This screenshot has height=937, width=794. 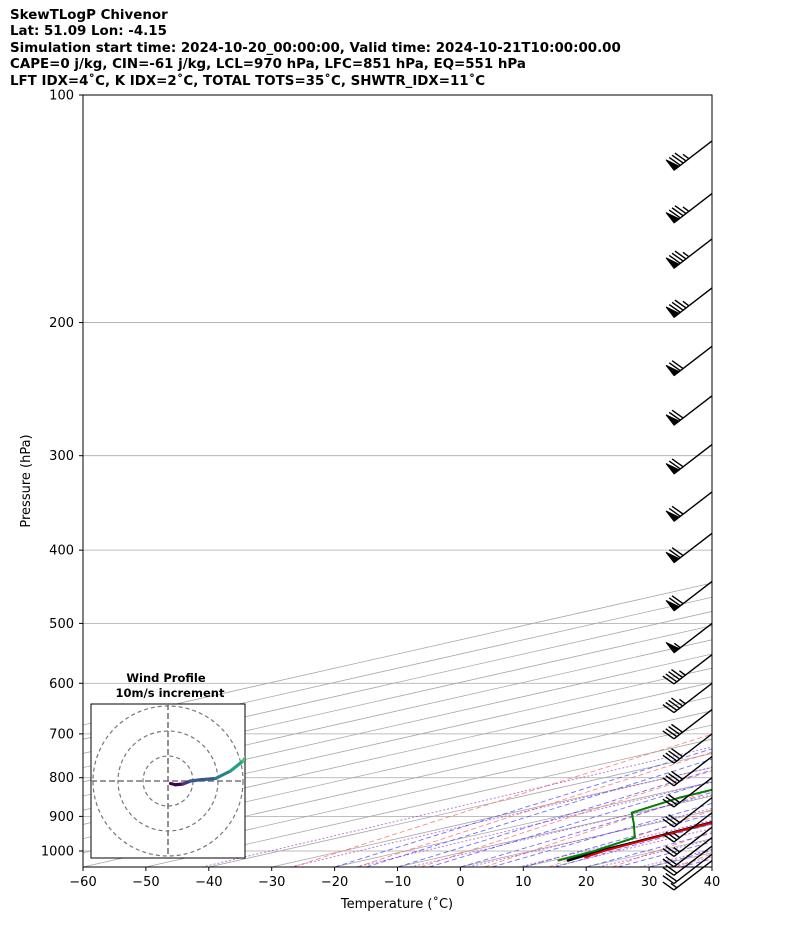 What do you see at coordinates (26, 480) in the screenshot?
I see `y-axis-label: Pressure (hPa)` at bounding box center [26, 480].